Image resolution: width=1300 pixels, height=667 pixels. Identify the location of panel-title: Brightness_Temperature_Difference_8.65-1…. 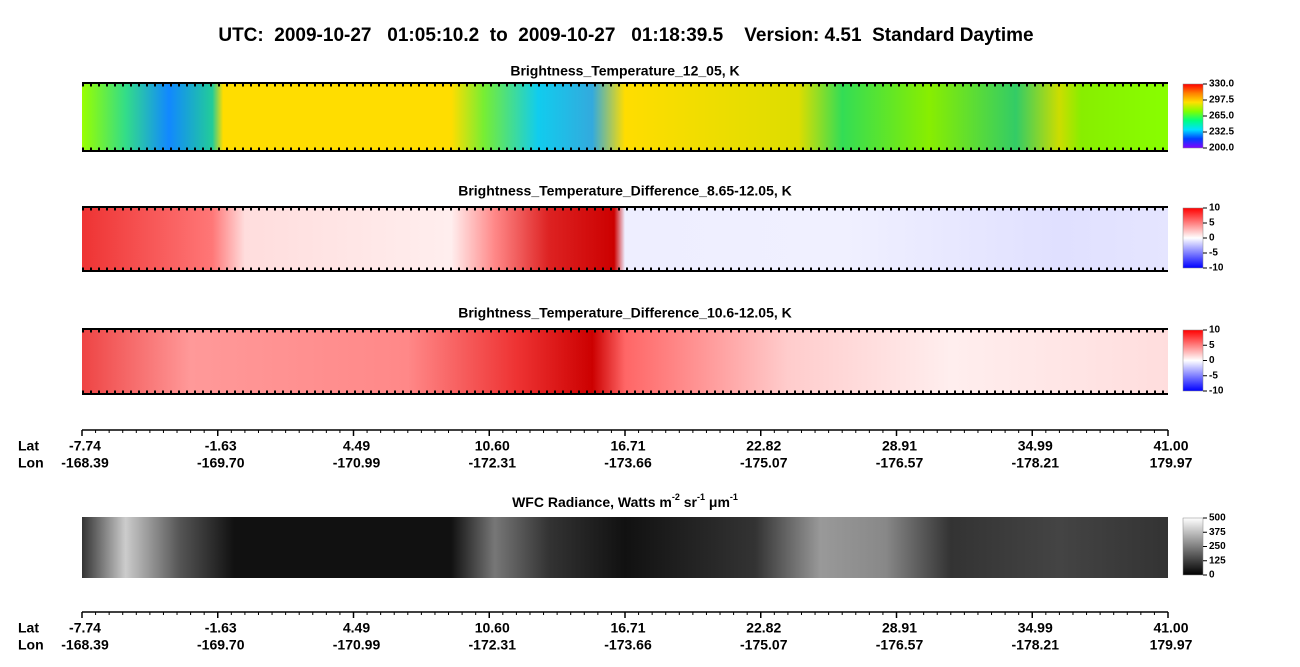
(625, 191).